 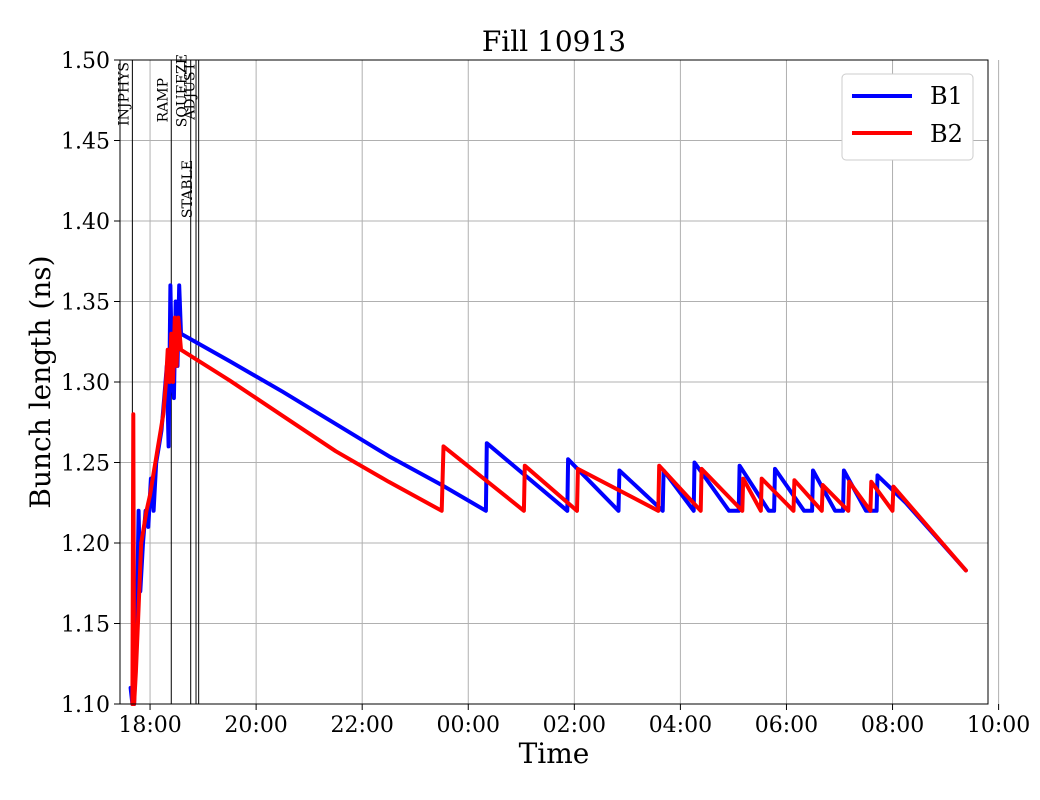 I want to click on y-tick-label: 1.20, so click(x=85, y=544).